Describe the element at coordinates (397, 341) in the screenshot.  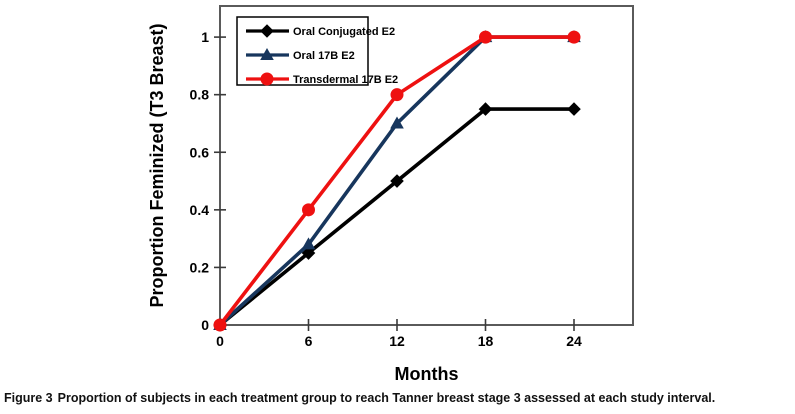
I see `x-tick-label: 12` at that location.